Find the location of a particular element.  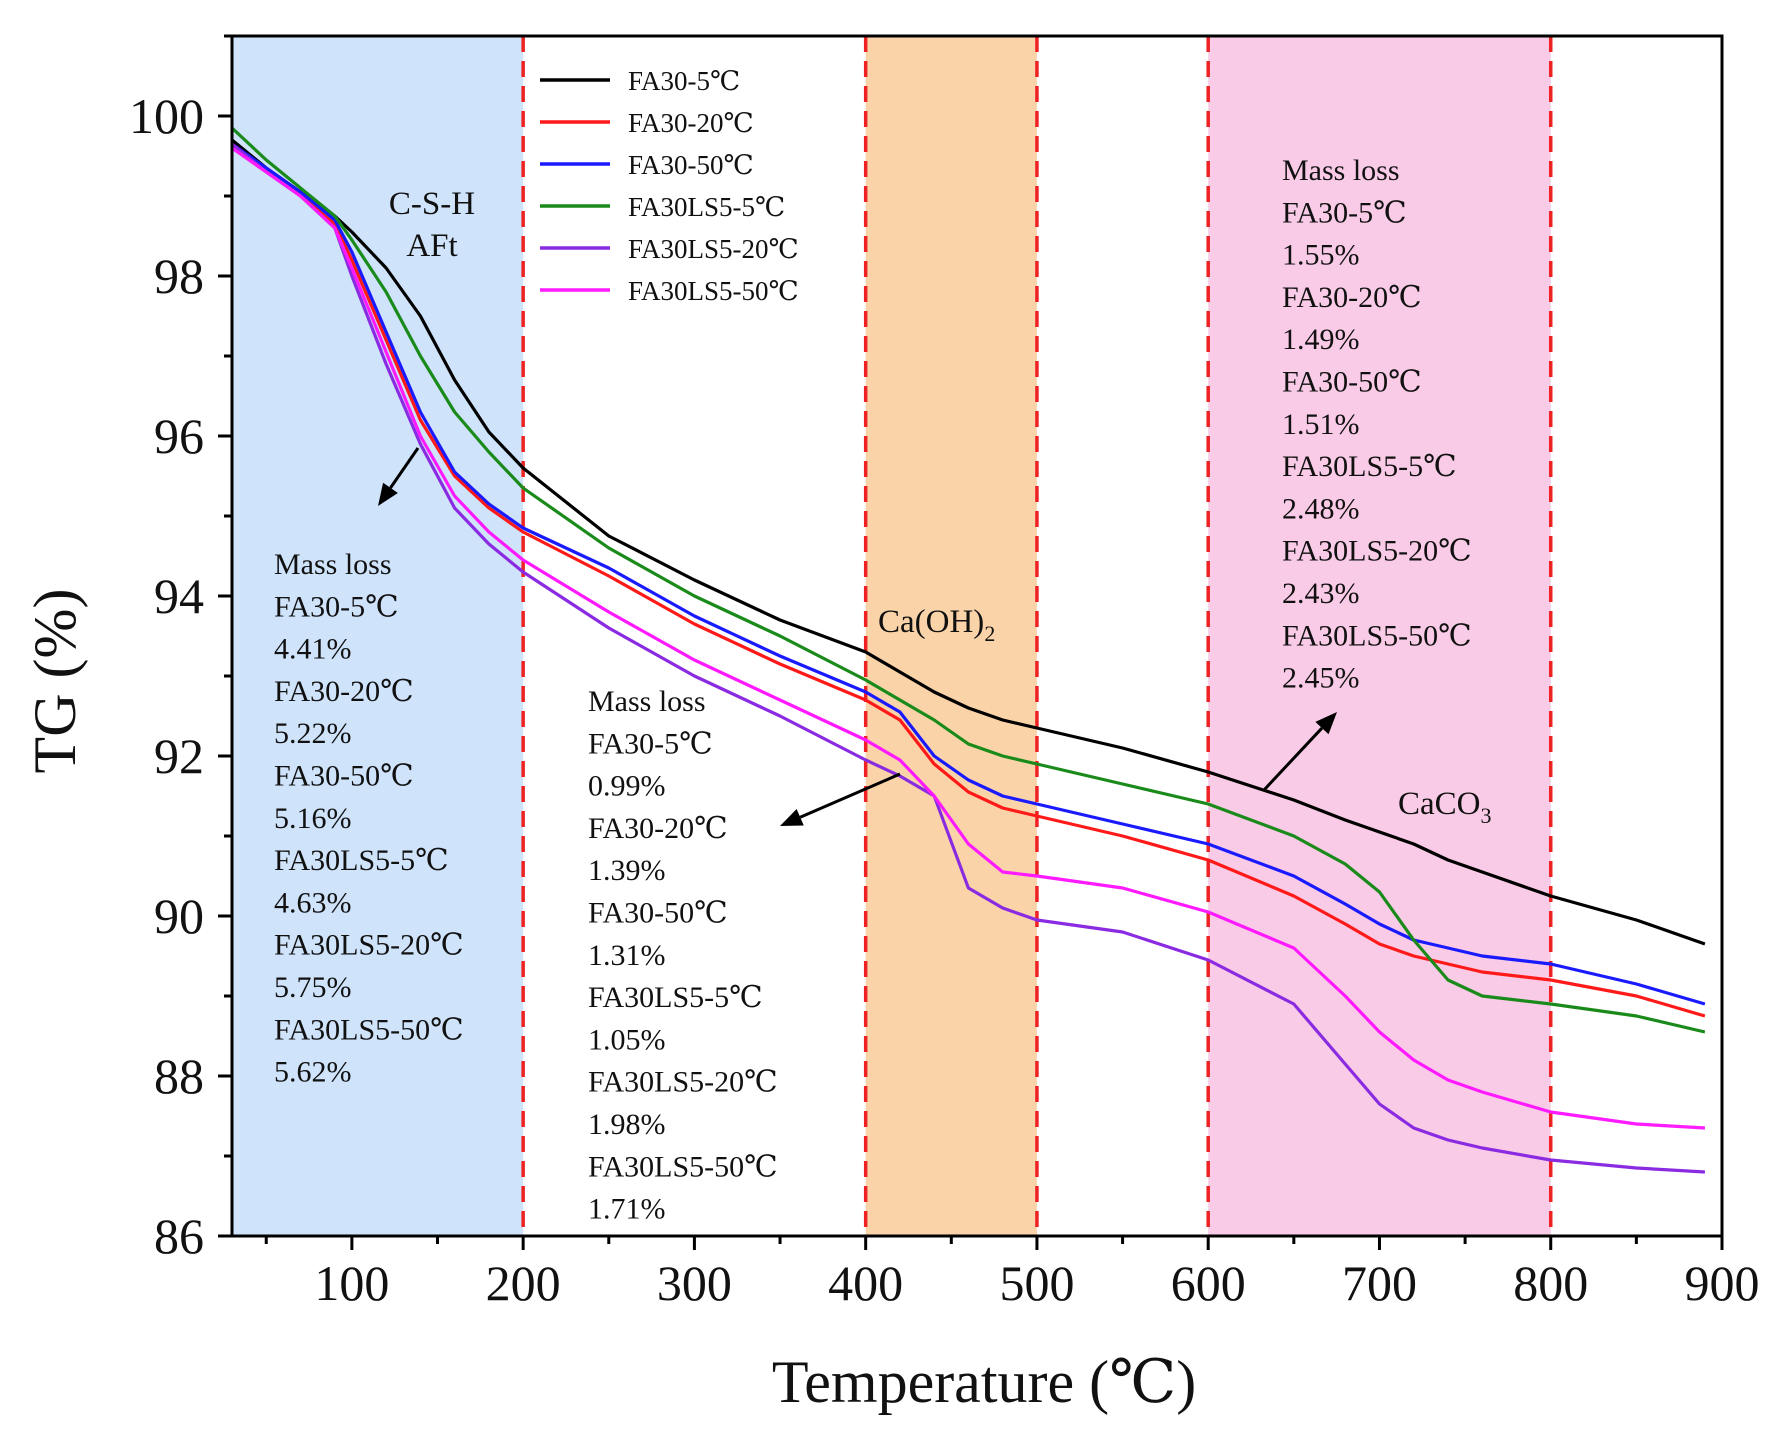

annotation-2-line: 0.99% is located at coordinates (627, 786).